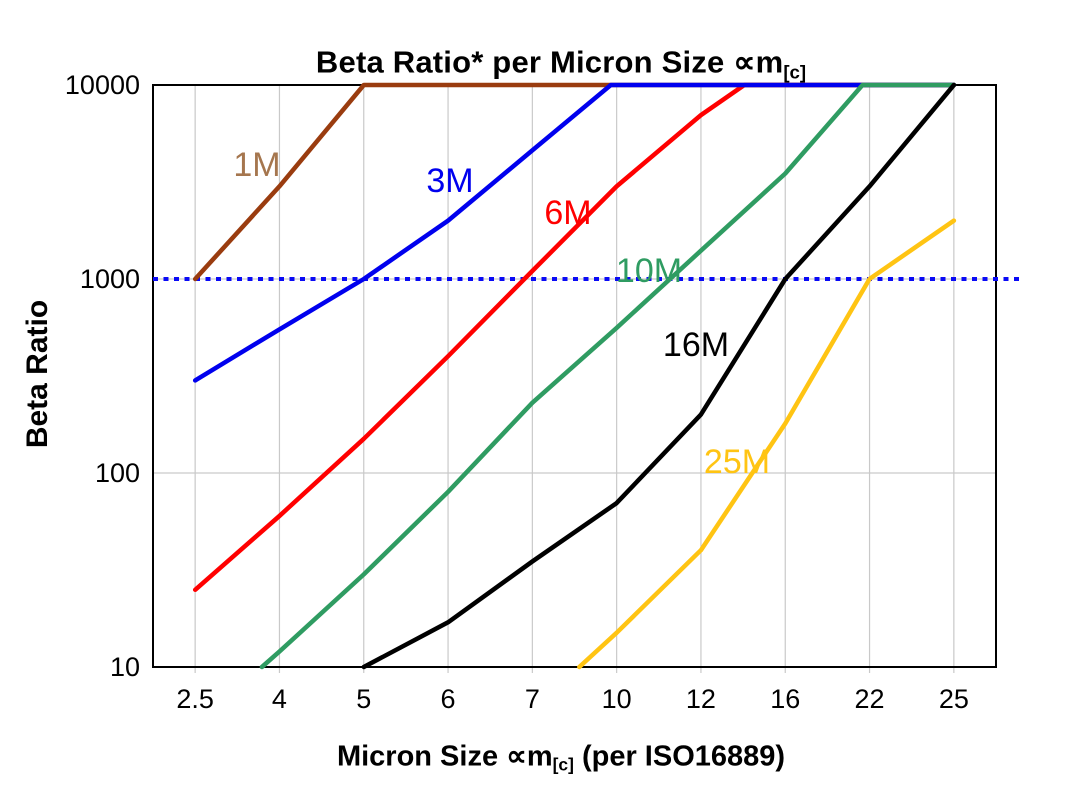  What do you see at coordinates (444, 756) in the screenshot?
I see `x-axis-title-pre: Micron Size ∝m` at bounding box center [444, 756].